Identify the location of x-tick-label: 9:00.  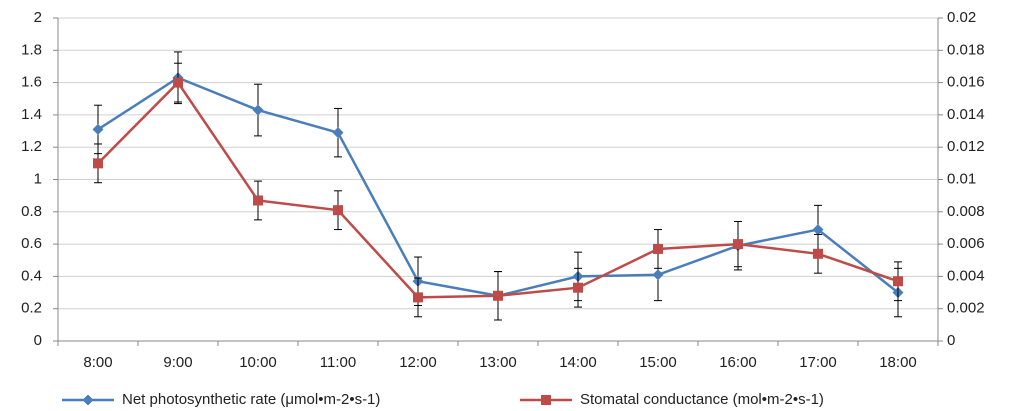
(177, 362).